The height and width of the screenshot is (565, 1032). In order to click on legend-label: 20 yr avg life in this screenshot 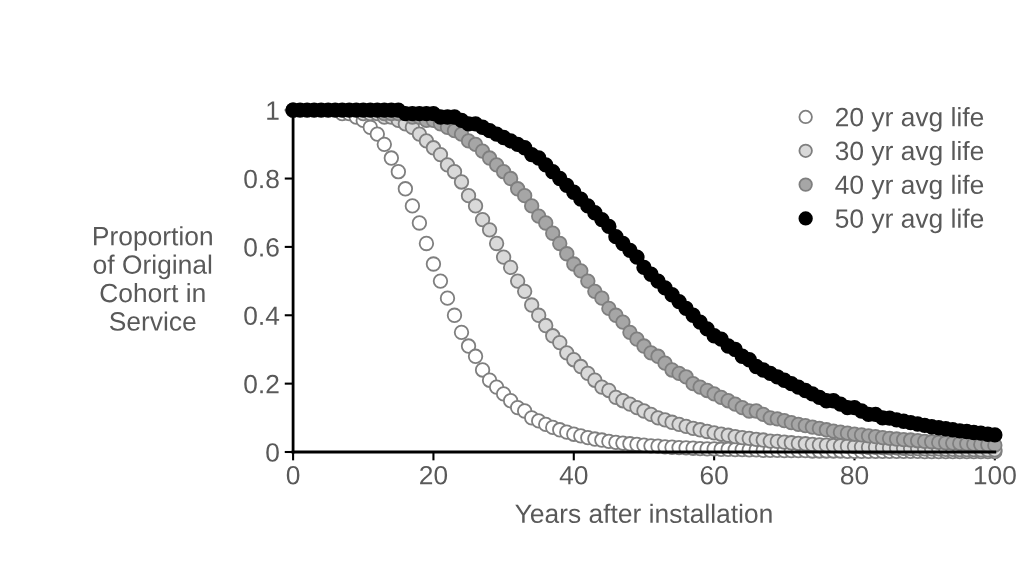, I will do `click(910, 119)`.